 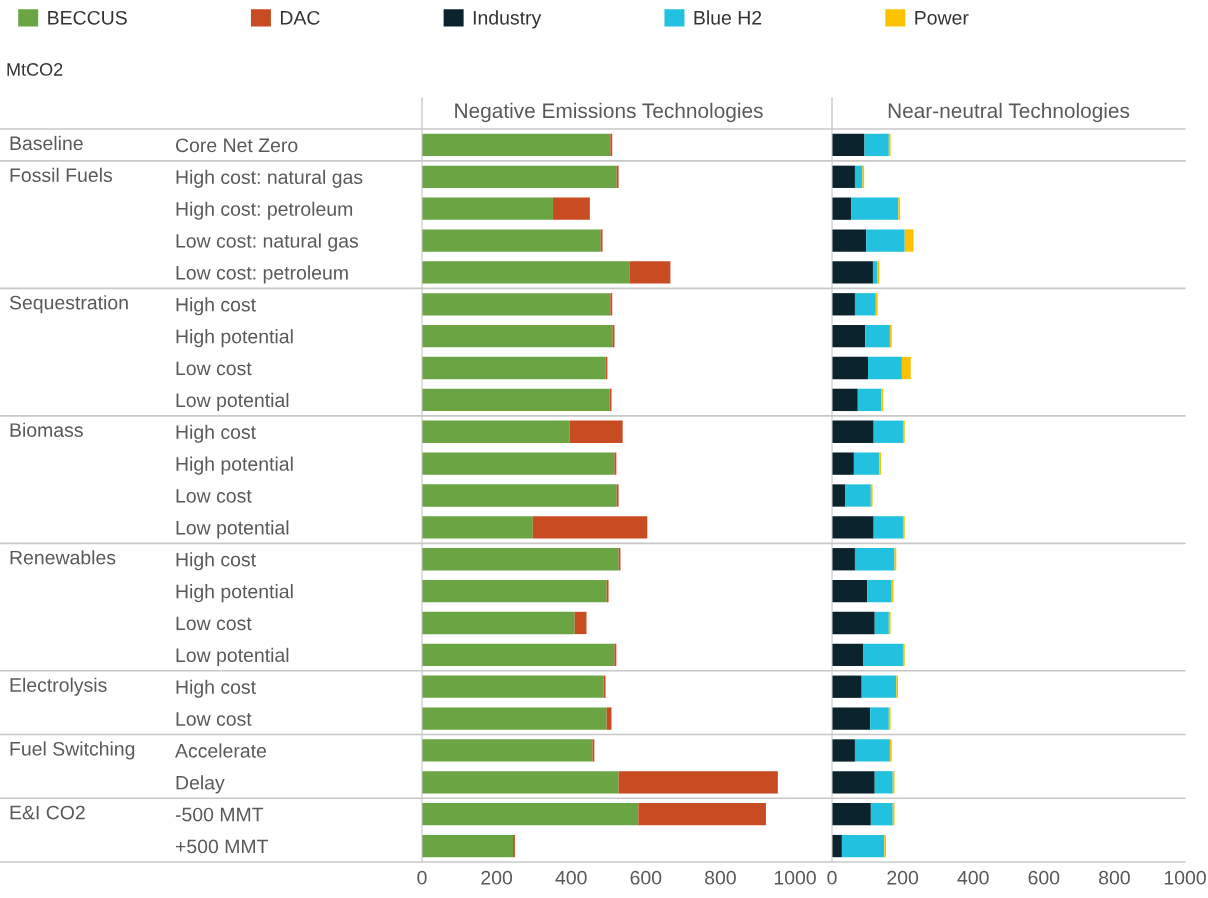 What do you see at coordinates (942, 18) in the screenshot?
I see `legend-label: Power` at bounding box center [942, 18].